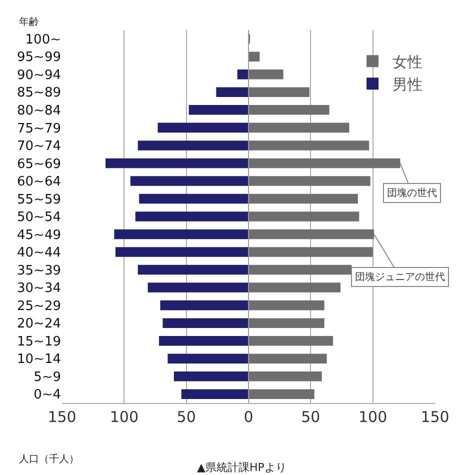 The image size is (461, 475). Describe the element at coordinates (39, 218) in the screenshot. I see `y-tick-label: 50~54` at that location.